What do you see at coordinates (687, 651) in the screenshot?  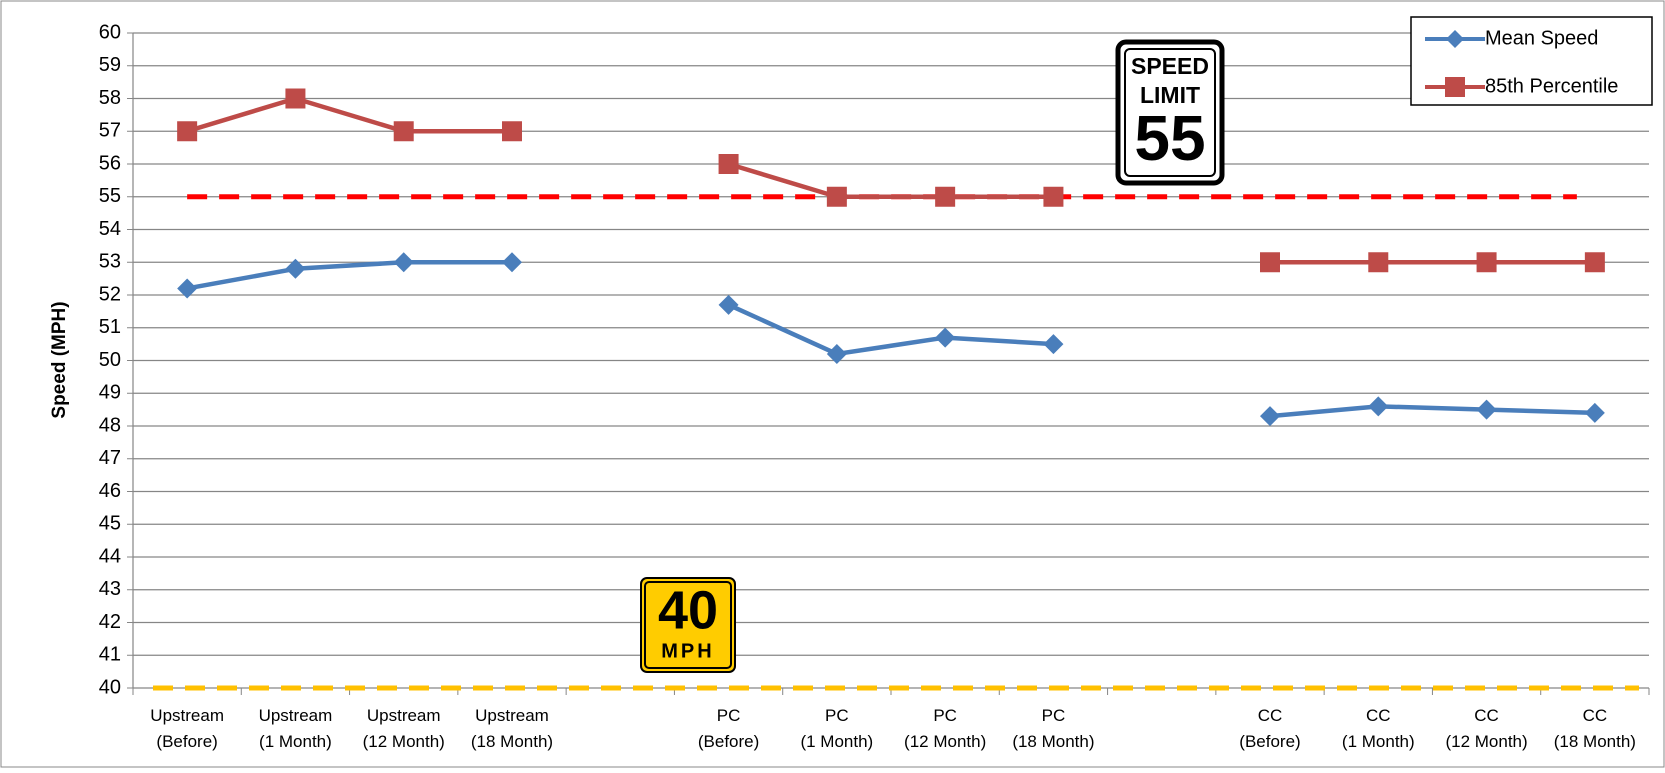 I see `sign-text: MPH` at bounding box center [687, 651].